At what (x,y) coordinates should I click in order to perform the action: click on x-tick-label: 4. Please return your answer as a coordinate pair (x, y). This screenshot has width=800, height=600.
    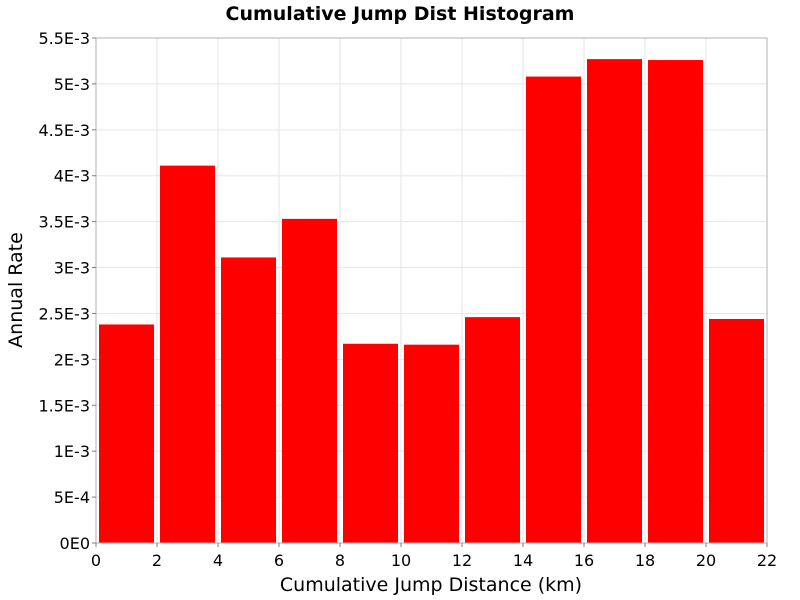
    Looking at the image, I should click on (218, 560).